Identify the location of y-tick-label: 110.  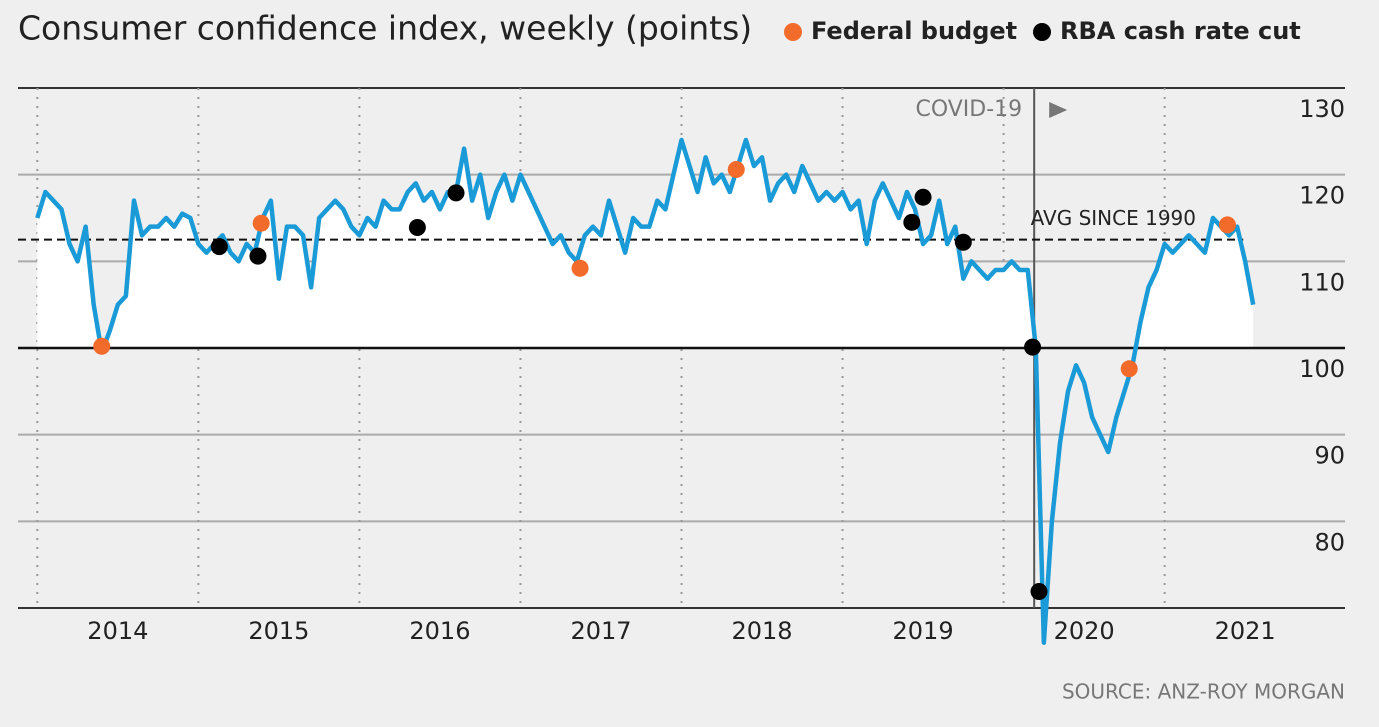
(1322, 282).